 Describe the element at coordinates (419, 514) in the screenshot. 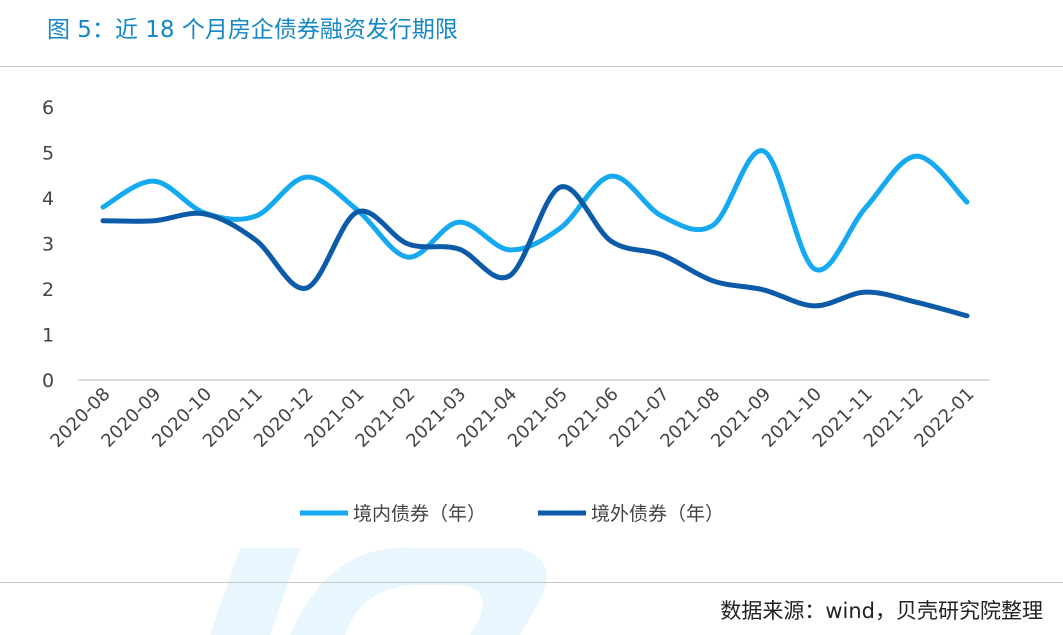

I see `legend-label: 境内债券（年）` at that location.